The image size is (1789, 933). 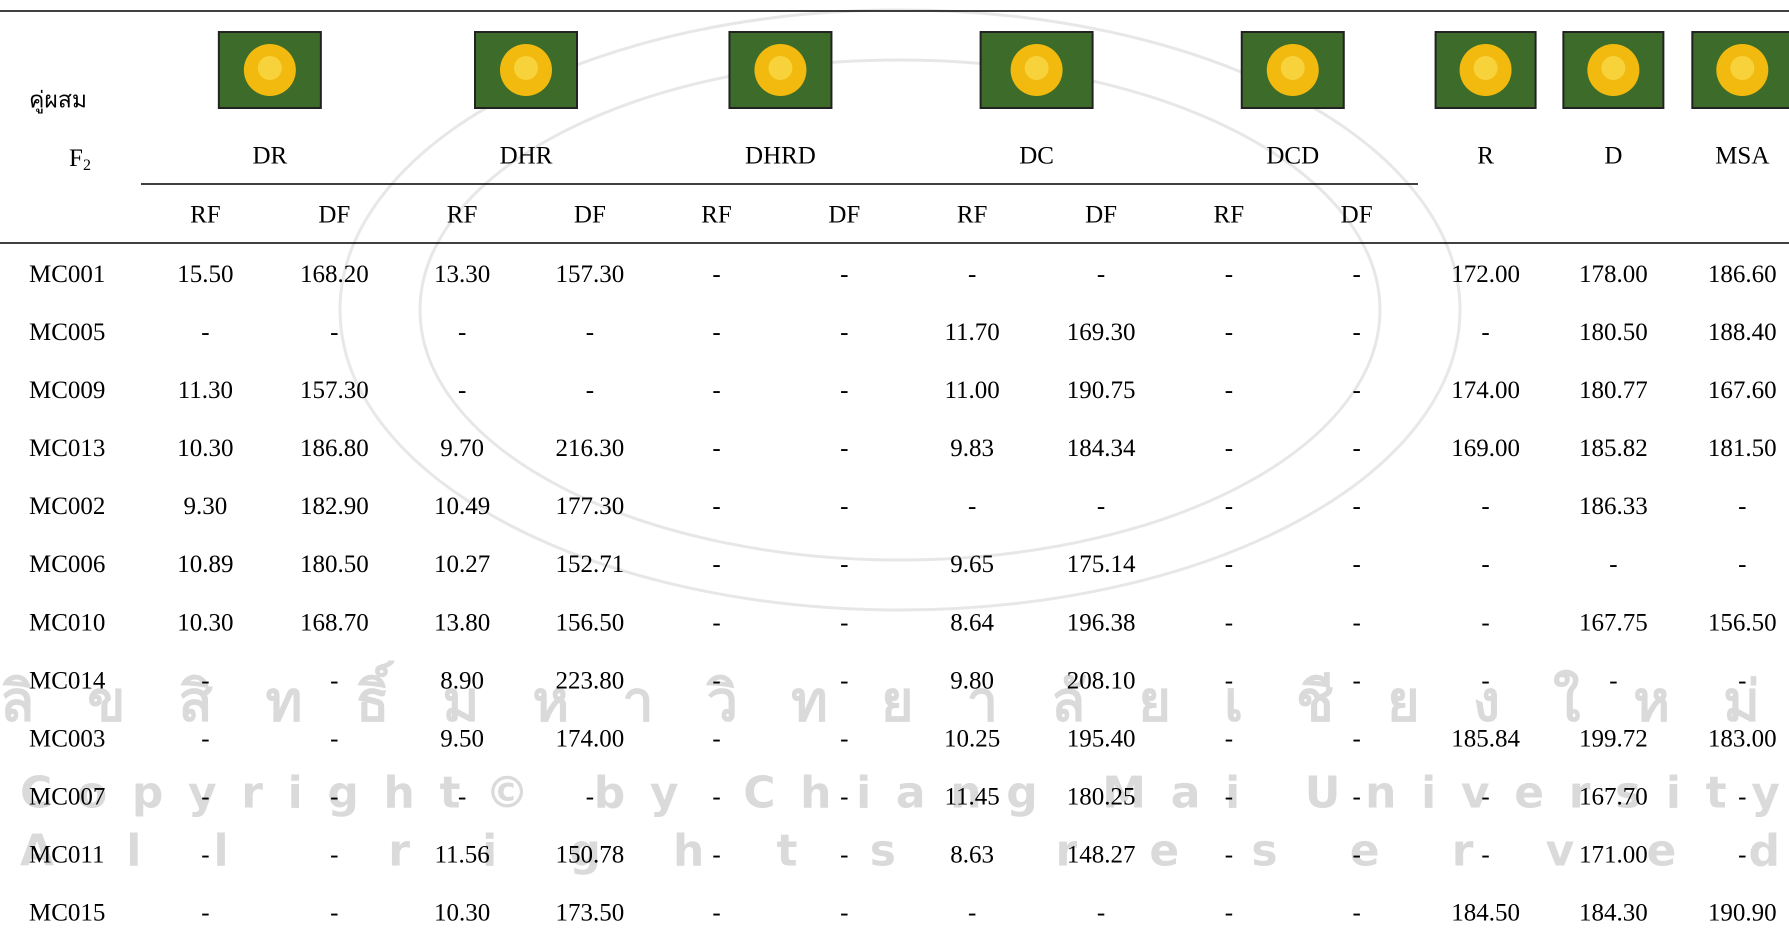 I want to click on cell: 15.50, so click(x=205, y=274).